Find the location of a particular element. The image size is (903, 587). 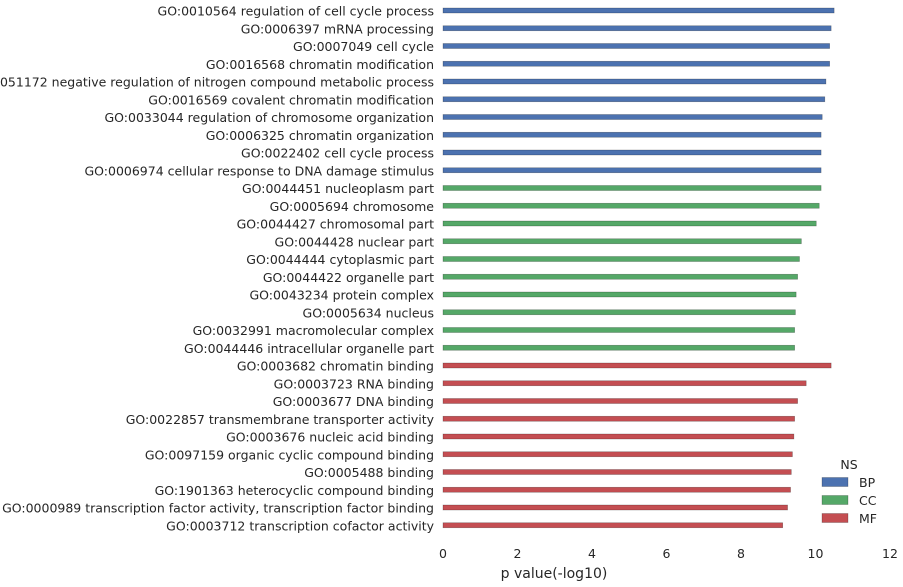

category-label: GO:0006325 chromatin organization is located at coordinates (320, 135).